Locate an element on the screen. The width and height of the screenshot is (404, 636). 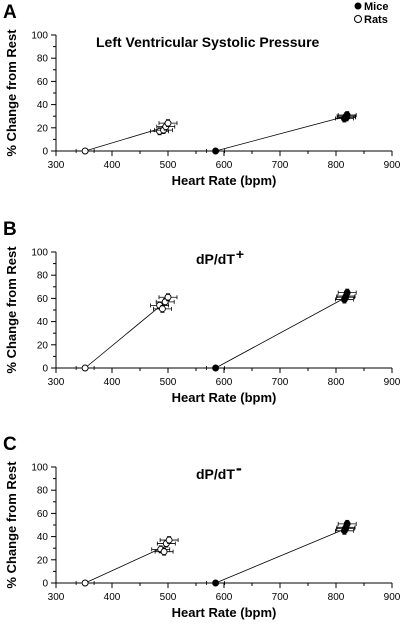
chart-title-sup: + is located at coordinates (240, 254).